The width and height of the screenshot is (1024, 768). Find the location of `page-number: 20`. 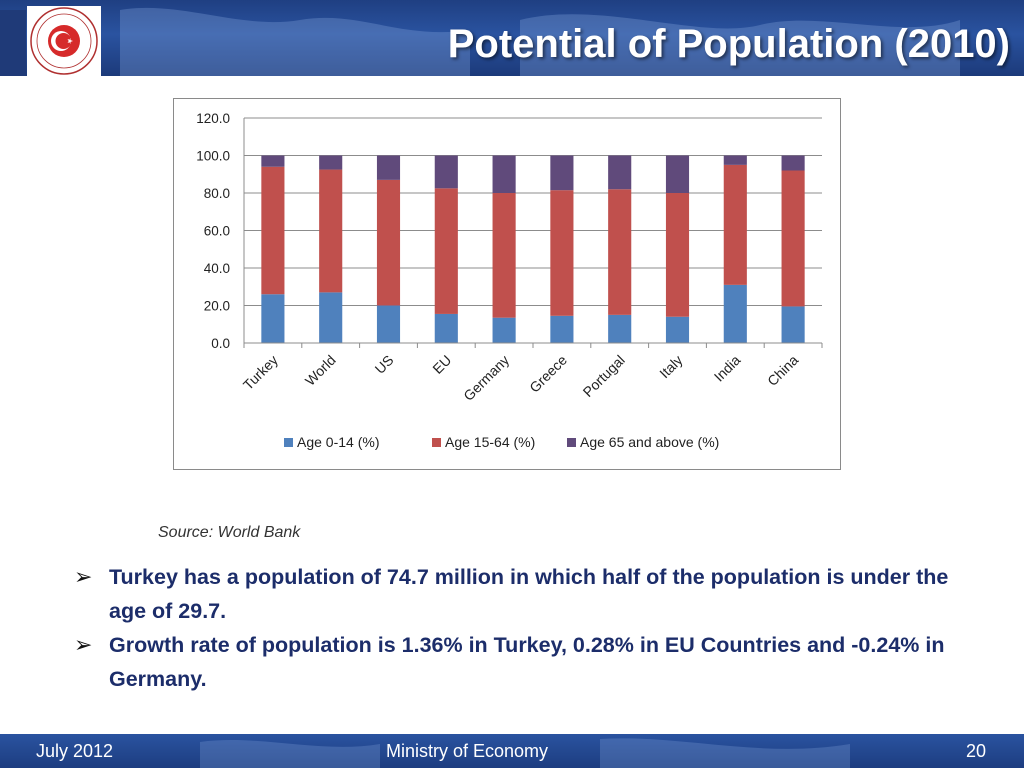

page-number: 20 is located at coordinates (975, 751).